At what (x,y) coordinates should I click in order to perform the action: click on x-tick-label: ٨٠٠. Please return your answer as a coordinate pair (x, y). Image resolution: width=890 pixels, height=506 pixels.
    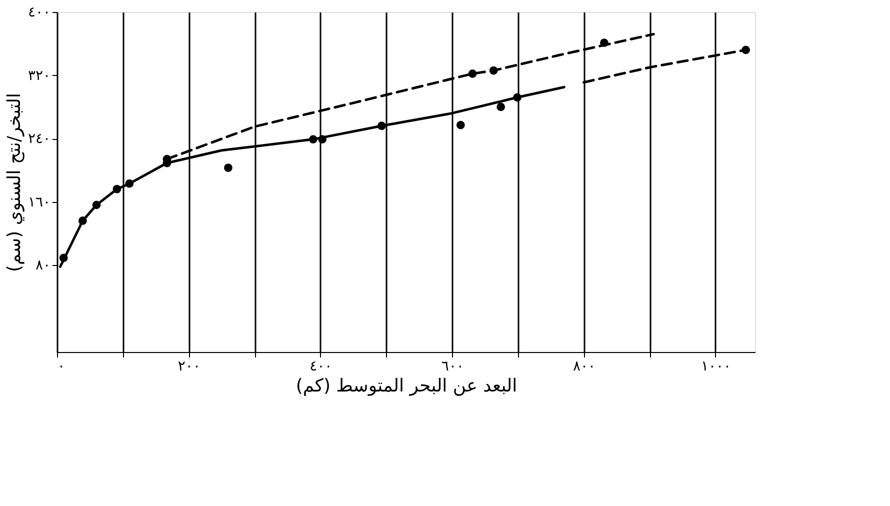
    Looking at the image, I should click on (584, 366).